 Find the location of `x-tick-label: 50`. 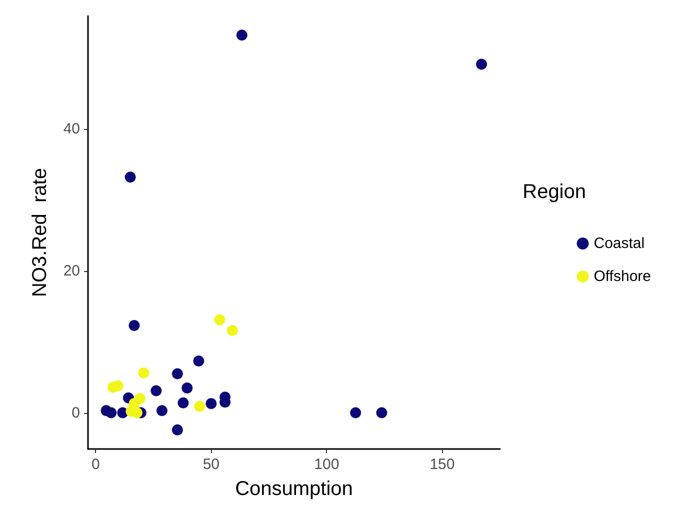

x-tick-label: 50 is located at coordinates (211, 464).